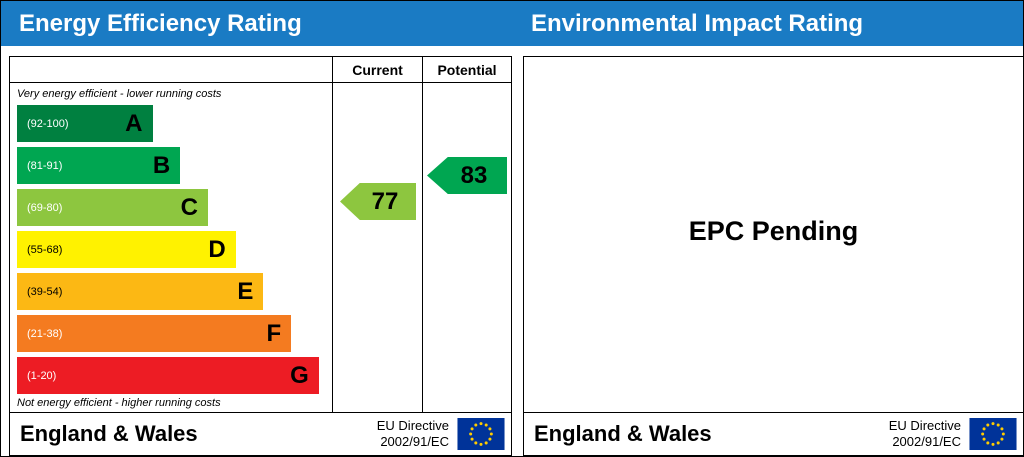 This screenshot has height=457, width=1024. I want to click on band-letter-label: D, so click(217, 249).